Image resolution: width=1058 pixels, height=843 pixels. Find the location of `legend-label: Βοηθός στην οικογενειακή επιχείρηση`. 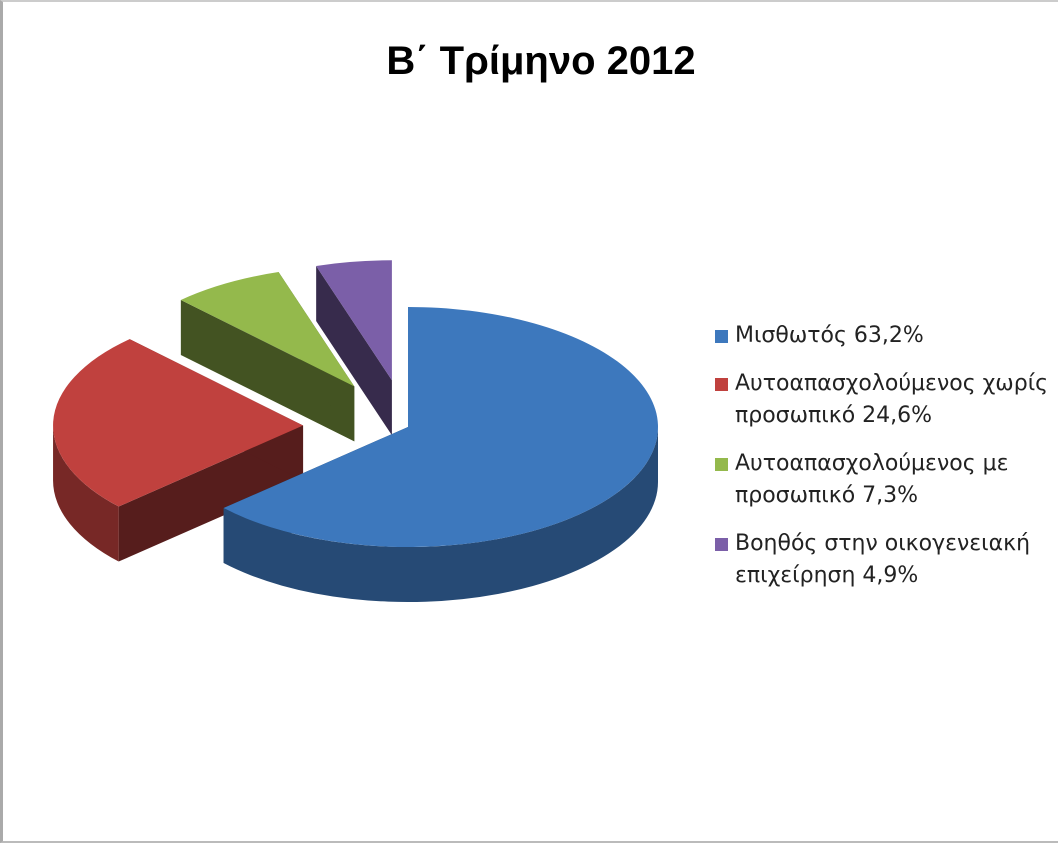

legend-label: Βοηθός στην οικογενειακή επιχείρηση is located at coordinates (883, 559).